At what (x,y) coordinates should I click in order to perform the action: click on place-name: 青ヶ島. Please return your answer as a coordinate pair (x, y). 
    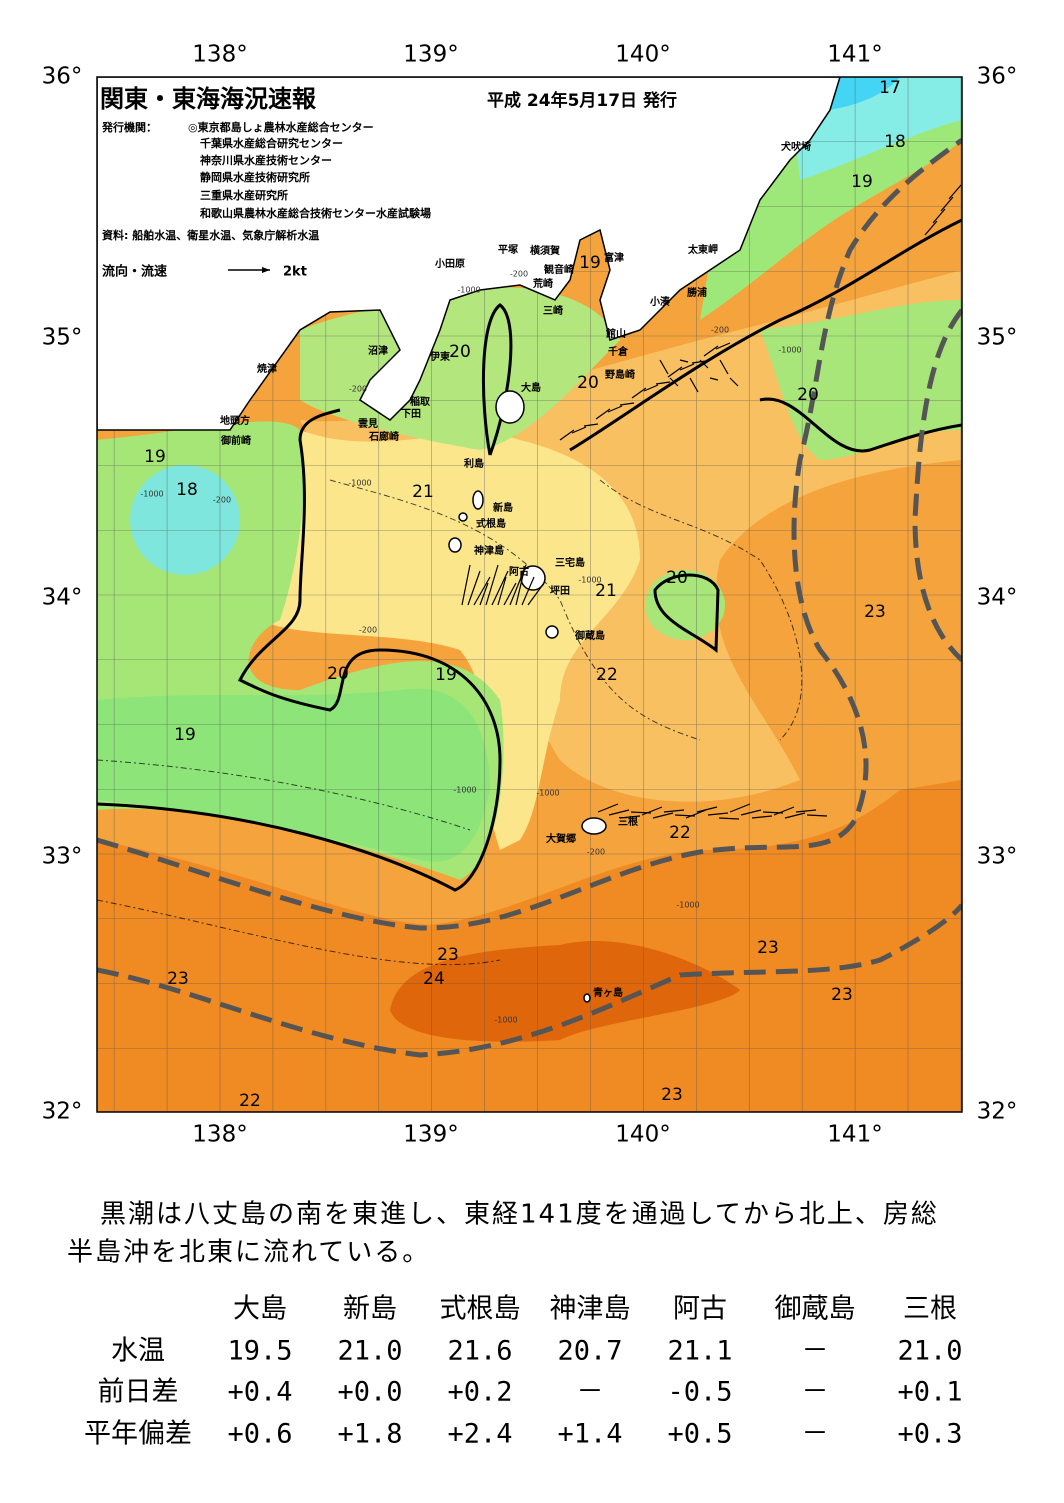
    Looking at the image, I should click on (608, 992).